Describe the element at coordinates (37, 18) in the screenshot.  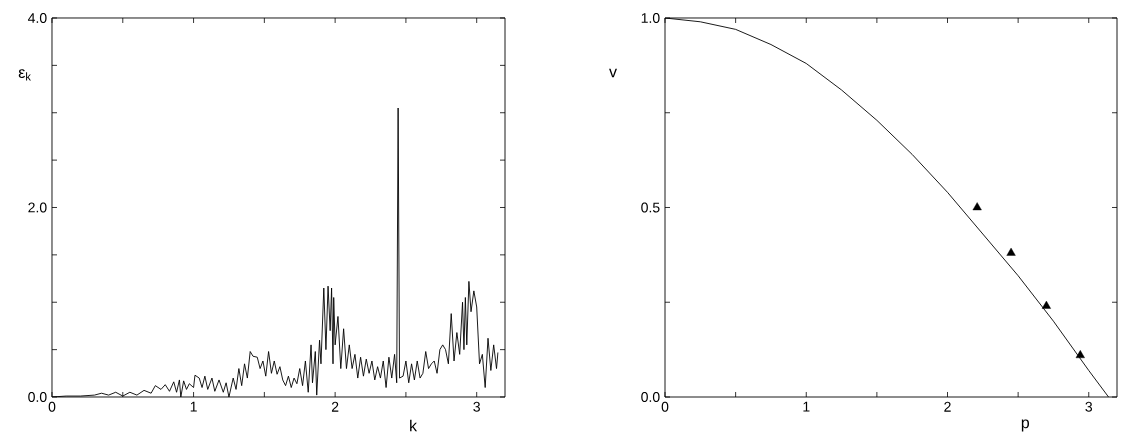
I see `y-tick-label: 4.0` at that location.